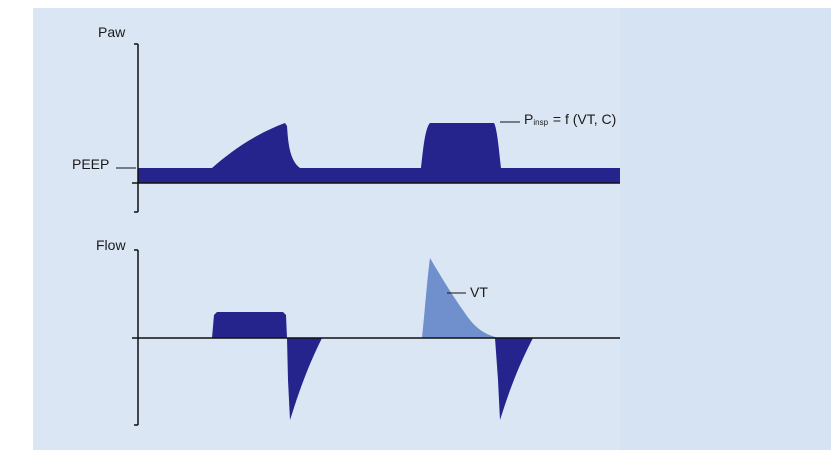 This screenshot has width=831, height=455. Describe the element at coordinates (529, 119) in the screenshot. I see `pinsp-annotation-prefix: P` at that location.